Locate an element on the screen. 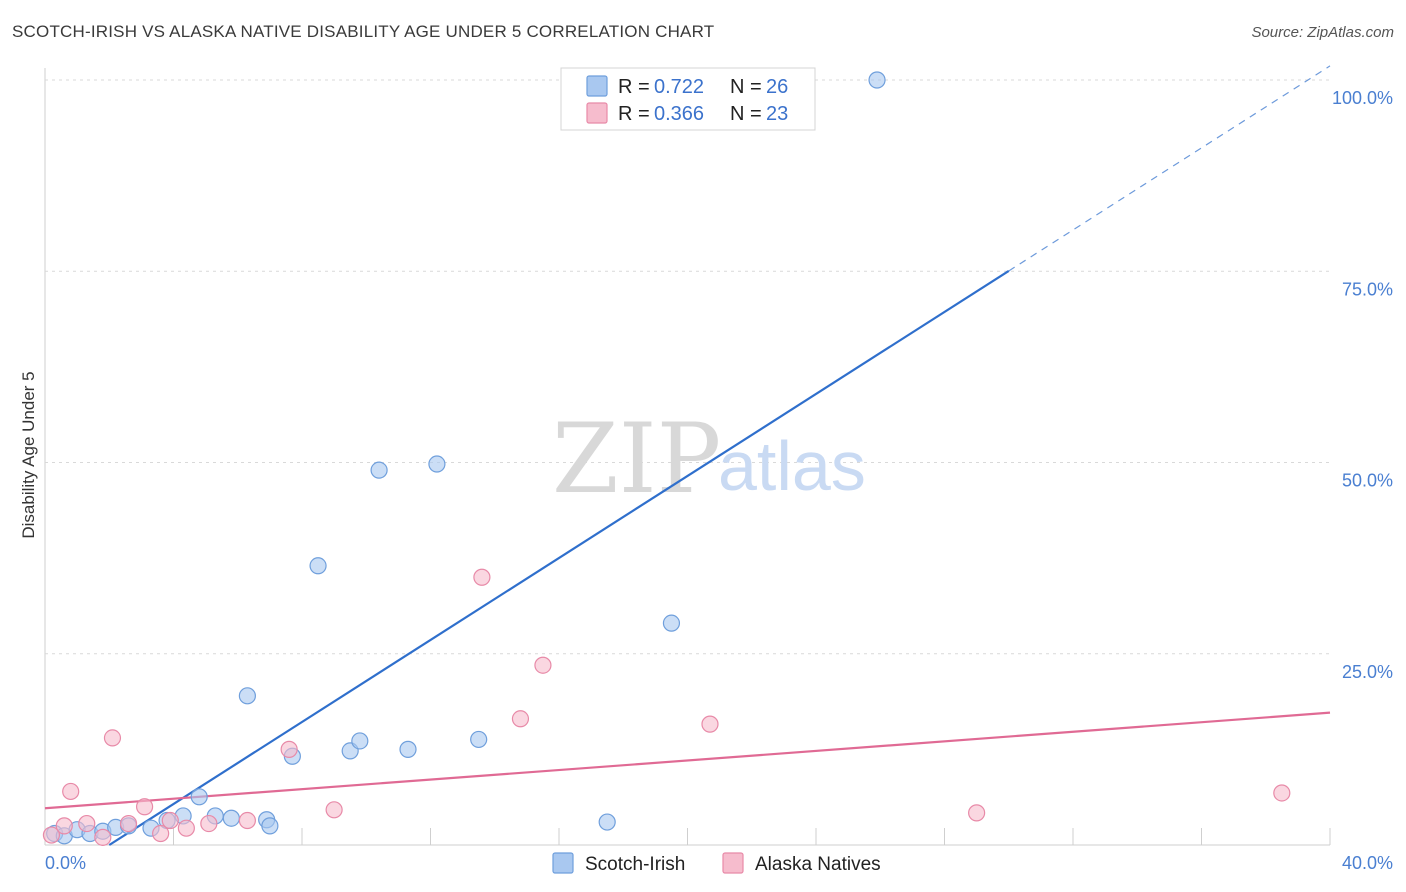  y-tick-label: 50.0% is located at coordinates (1367, 481).